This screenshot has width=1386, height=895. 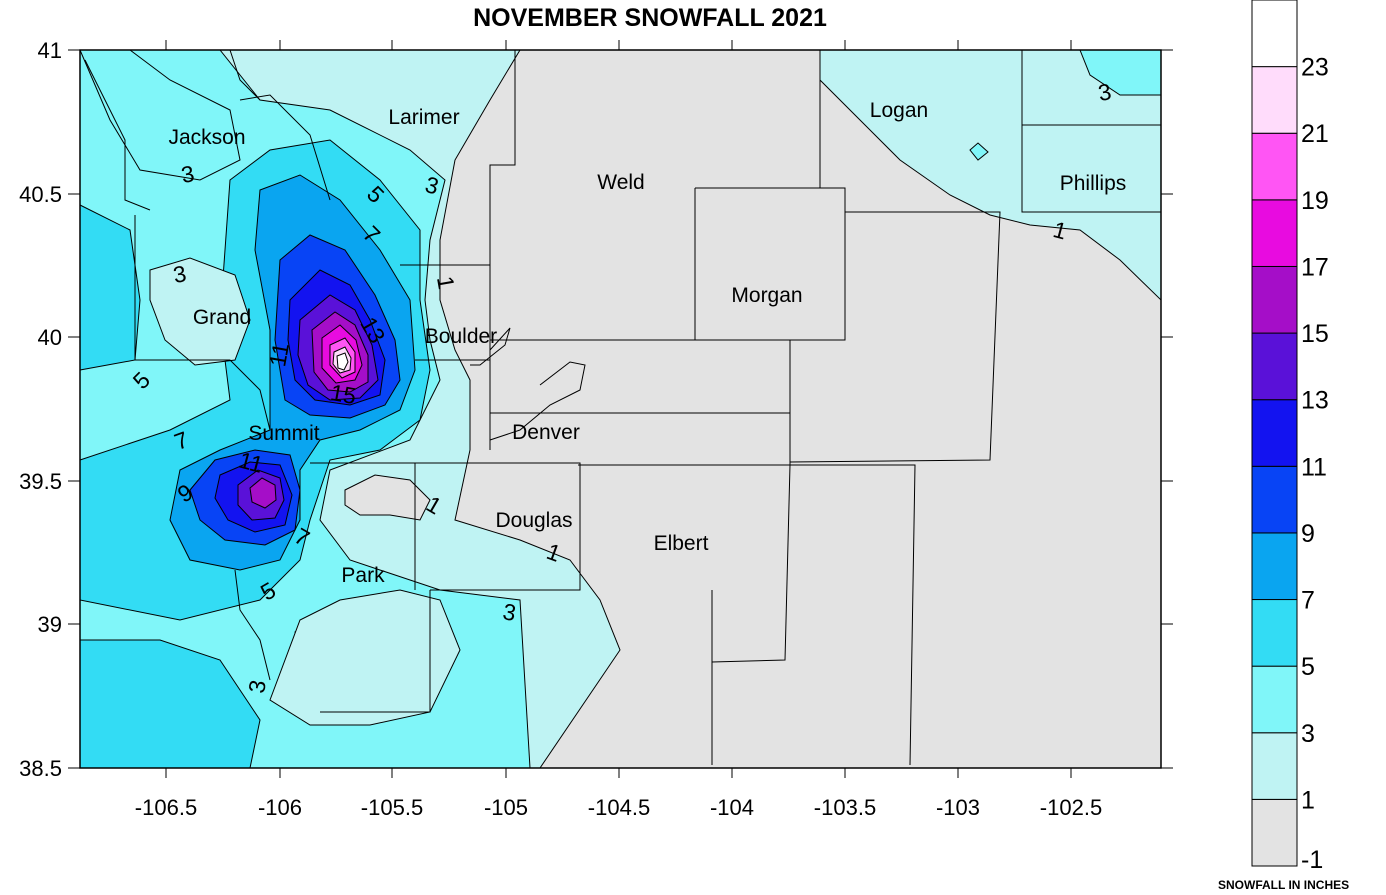 I want to click on legend-label: 23, so click(x=1315, y=68).